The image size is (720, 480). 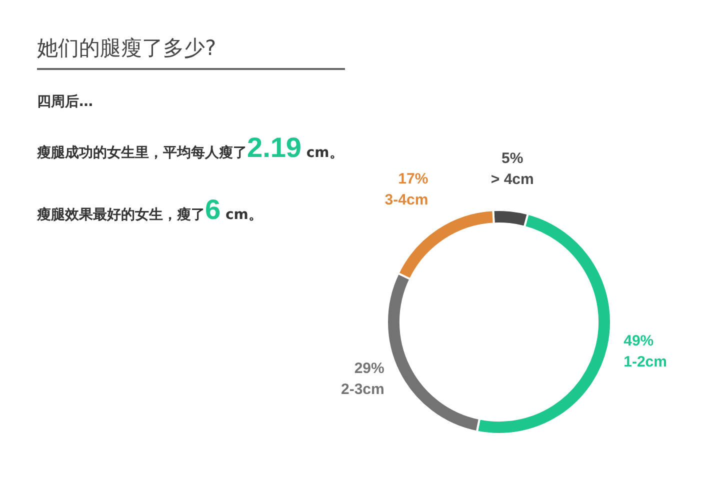 What do you see at coordinates (639, 341) in the screenshot?
I see `data-label: 49%` at bounding box center [639, 341].